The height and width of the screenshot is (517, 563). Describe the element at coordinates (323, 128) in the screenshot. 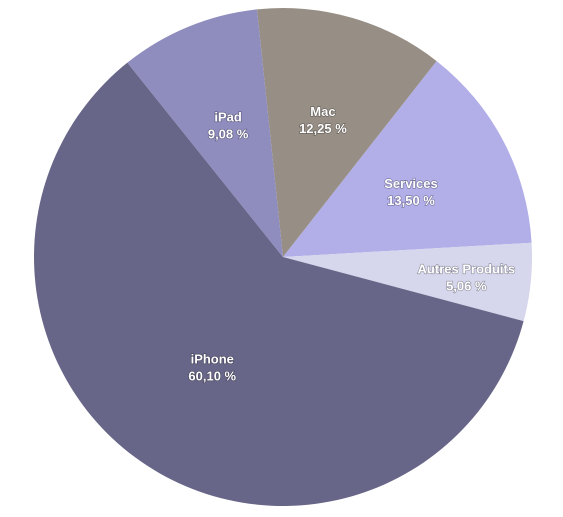

I see `slice-value-label: 12,25 %` at that location.